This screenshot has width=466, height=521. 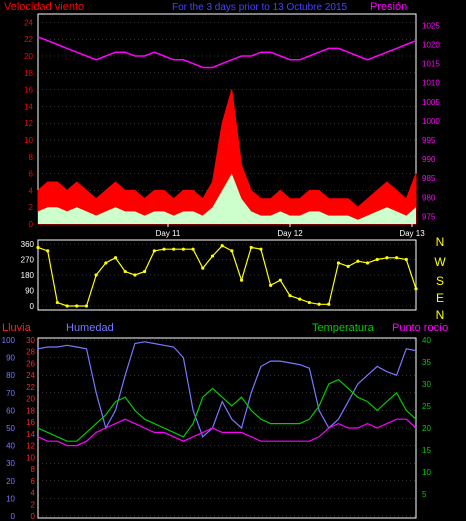 What do you see at coordinates (227, 198) in the screenshot?
I see `average-wind-area` at bounding box center [227, 198].